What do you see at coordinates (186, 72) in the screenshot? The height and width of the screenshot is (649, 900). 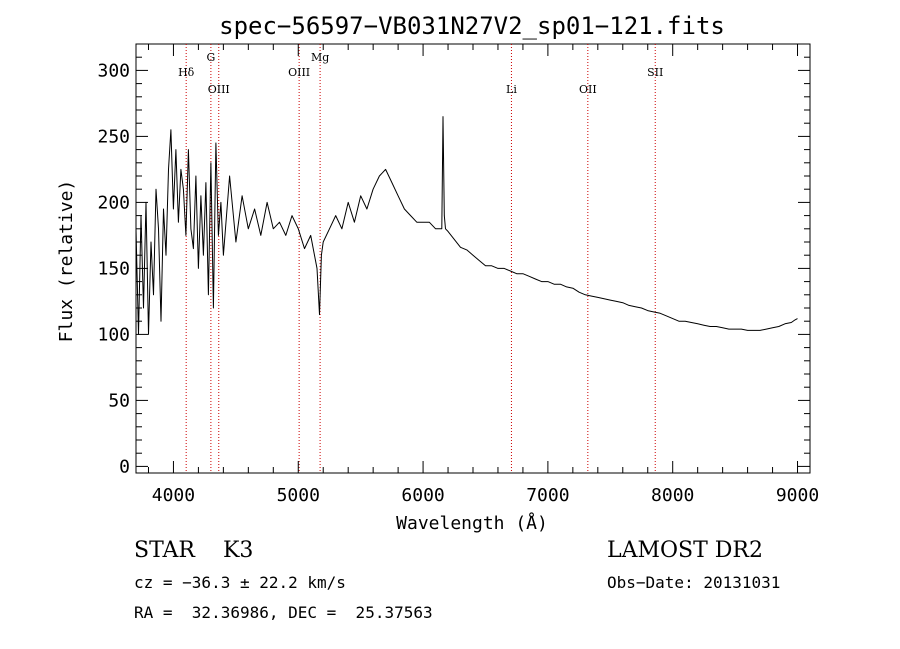 I see `marker-label: Hδ` at bounding box center [186, 72].